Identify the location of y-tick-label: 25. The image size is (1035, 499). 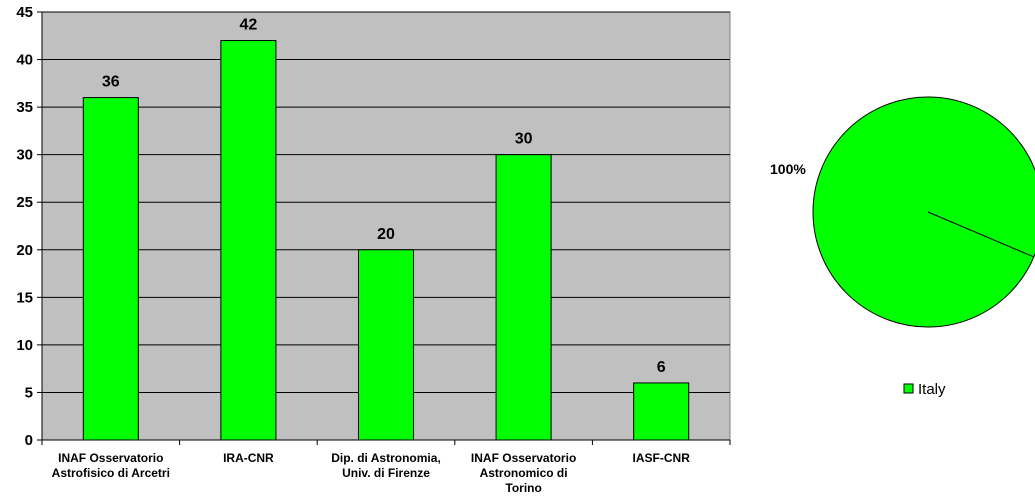
(24, 202).